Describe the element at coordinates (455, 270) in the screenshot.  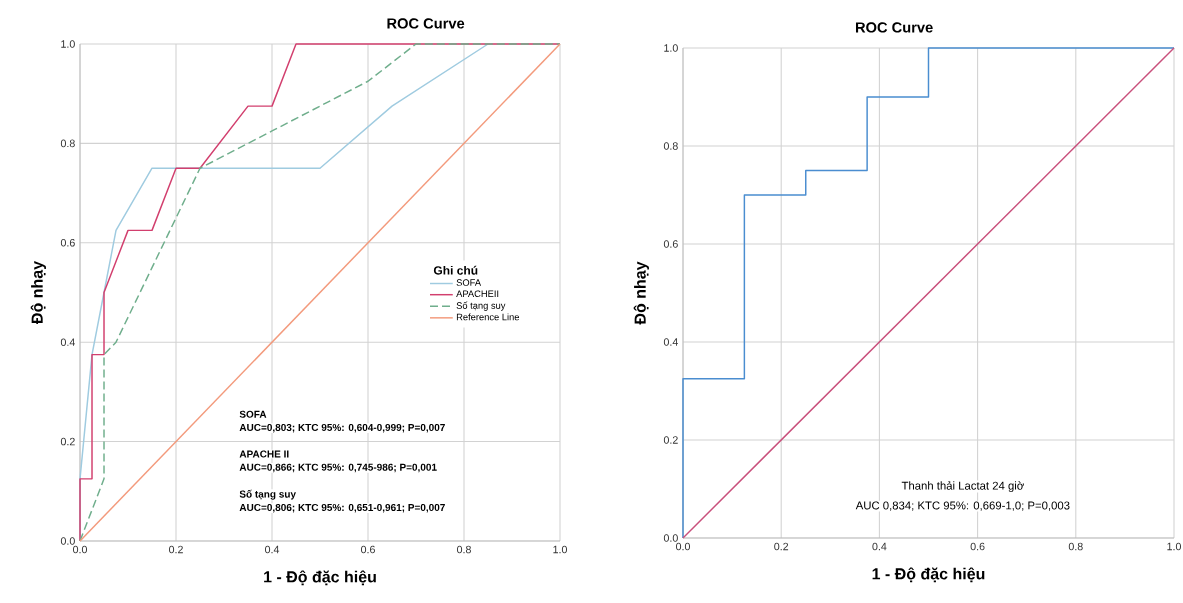
I see `legend-title: Ghi chú` at that location.